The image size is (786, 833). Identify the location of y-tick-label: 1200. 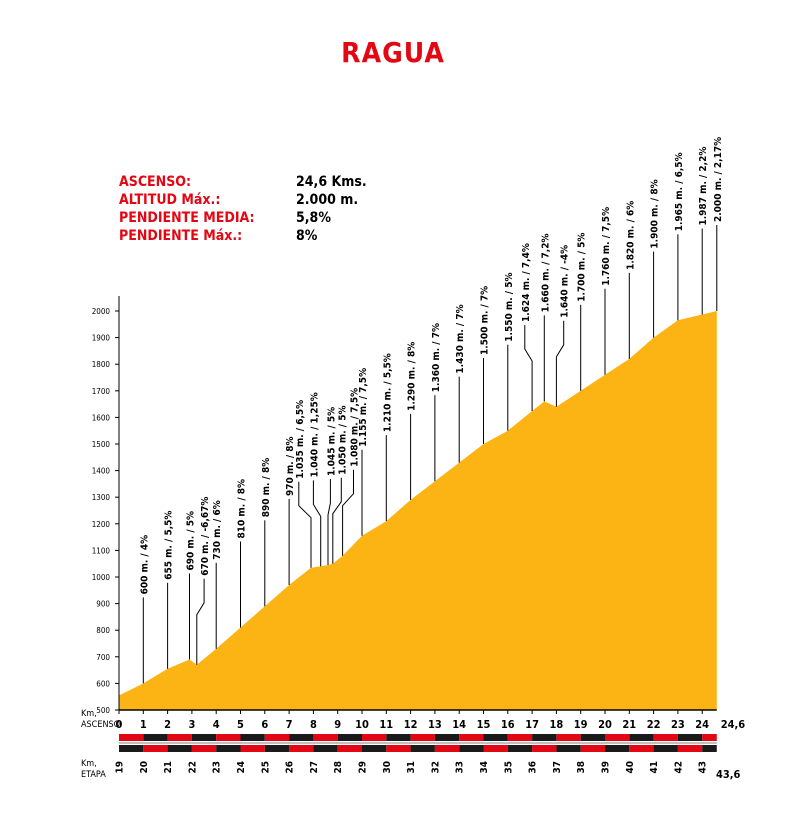
(101, 524).